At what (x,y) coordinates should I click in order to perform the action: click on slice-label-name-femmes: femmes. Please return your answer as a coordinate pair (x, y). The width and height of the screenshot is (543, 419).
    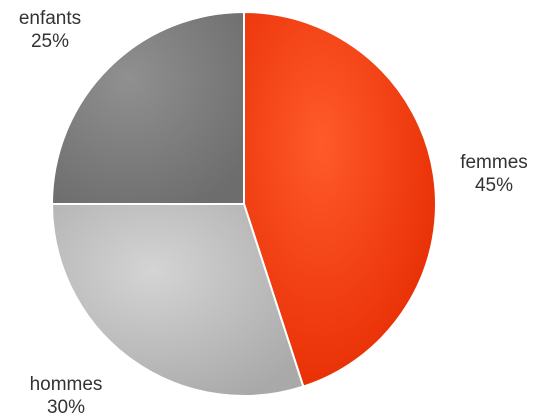
    Looking at the image, I should click on (494, 162).